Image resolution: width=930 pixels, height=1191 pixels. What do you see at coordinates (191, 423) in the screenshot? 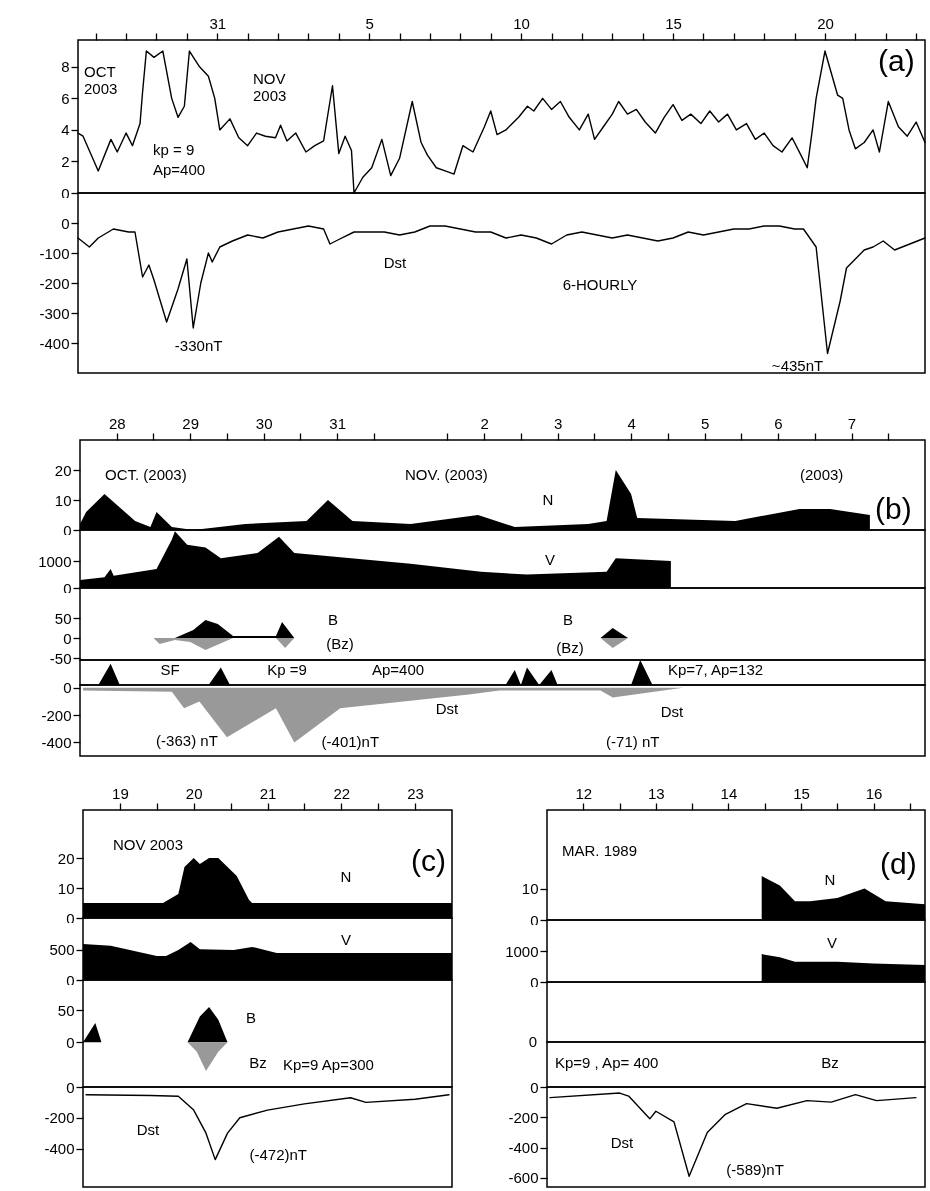
I see `x-tick-label: 29` at bounding box center [191, 423].